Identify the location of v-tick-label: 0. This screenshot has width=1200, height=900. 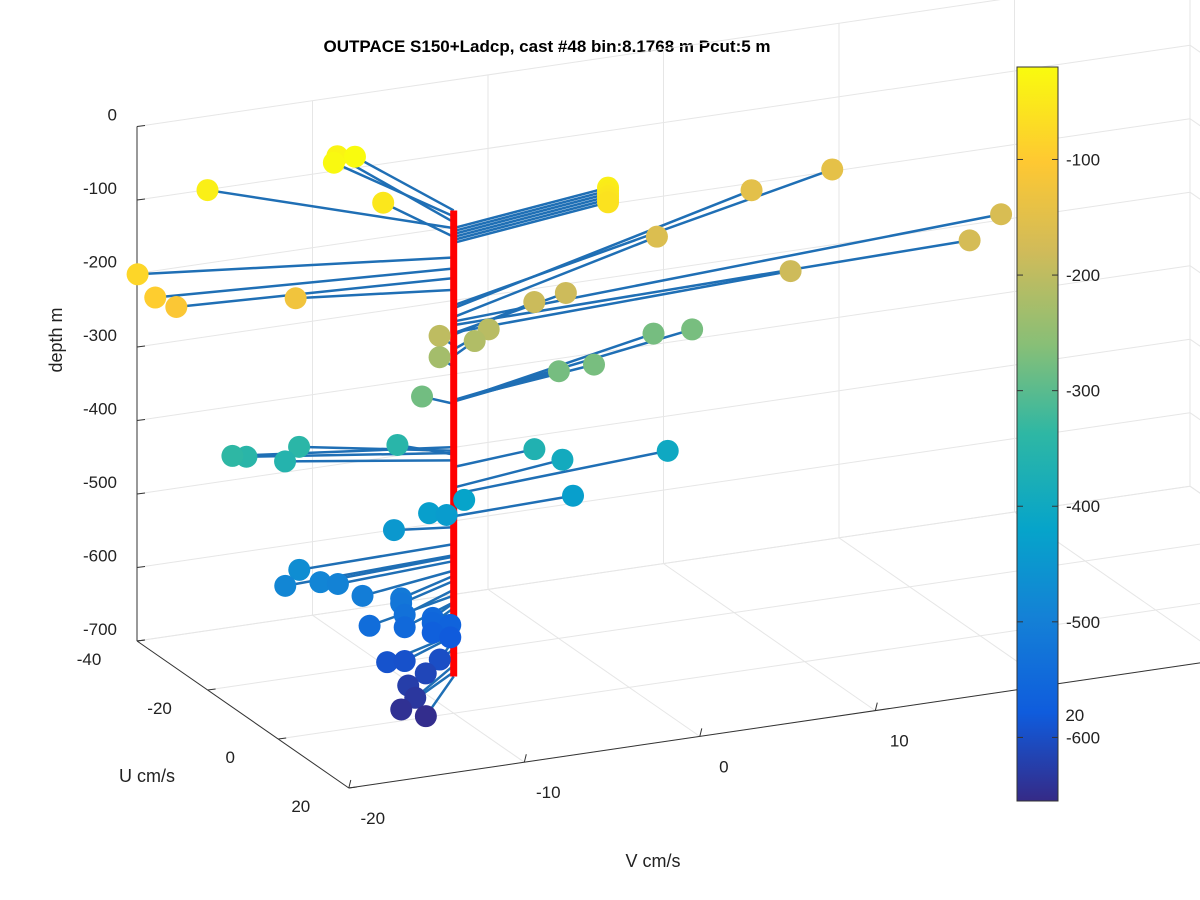
(723, 766).